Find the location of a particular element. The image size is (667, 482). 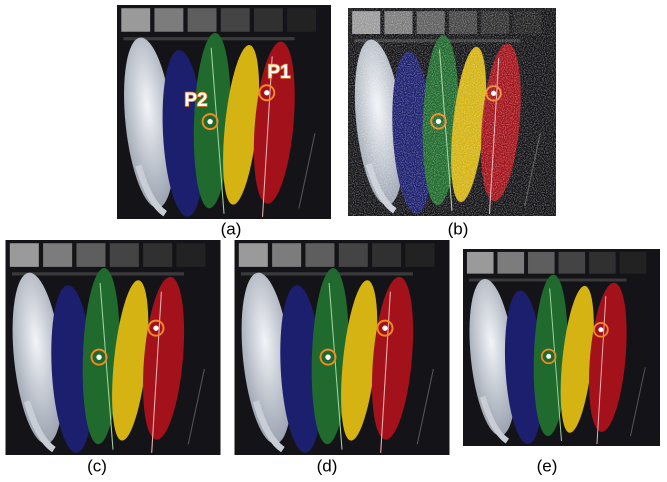

point-label: P1 is located at coordinates (279, 72).